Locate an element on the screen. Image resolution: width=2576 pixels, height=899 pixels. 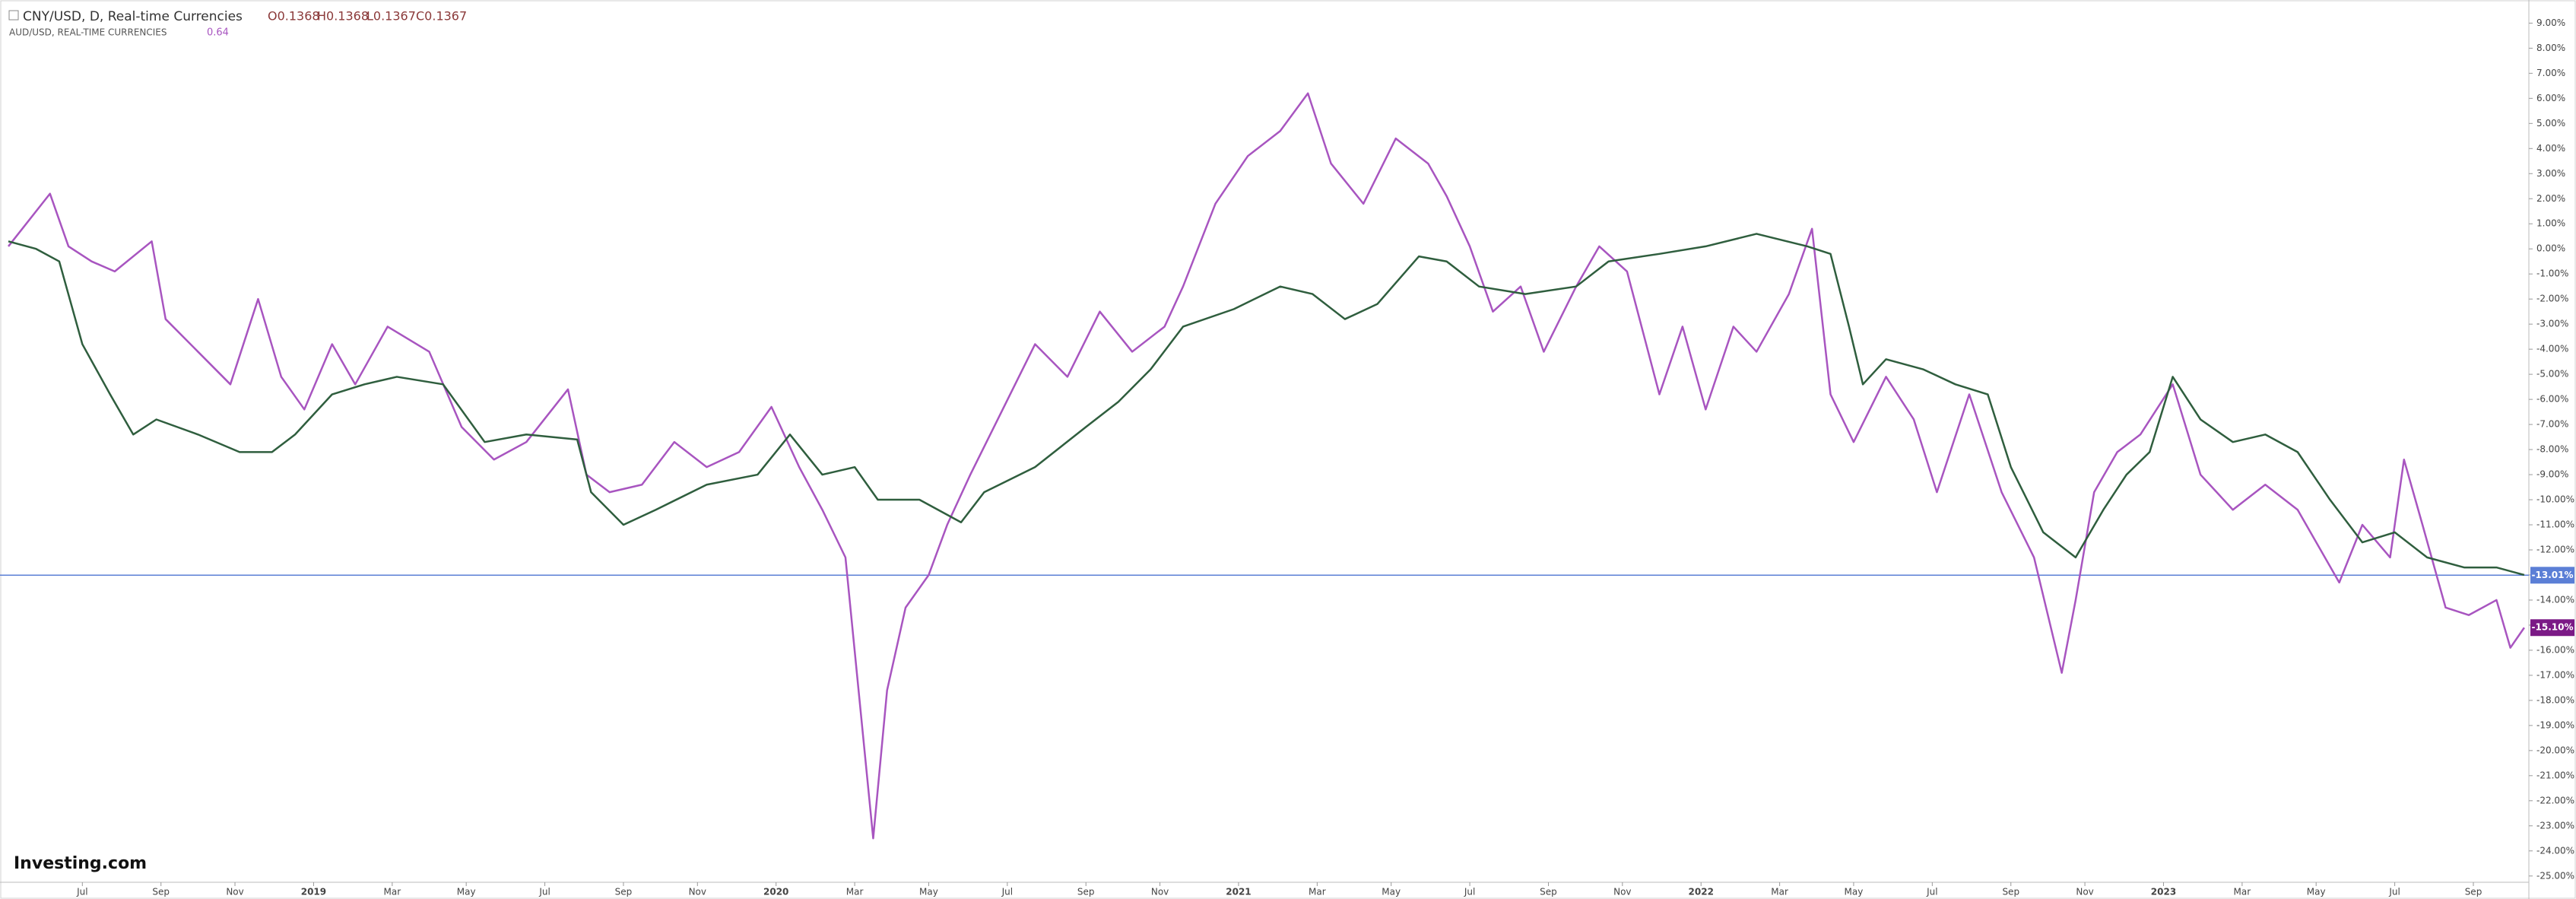
y-tick-label: -17.00% is located at coordinates (2555, 674).